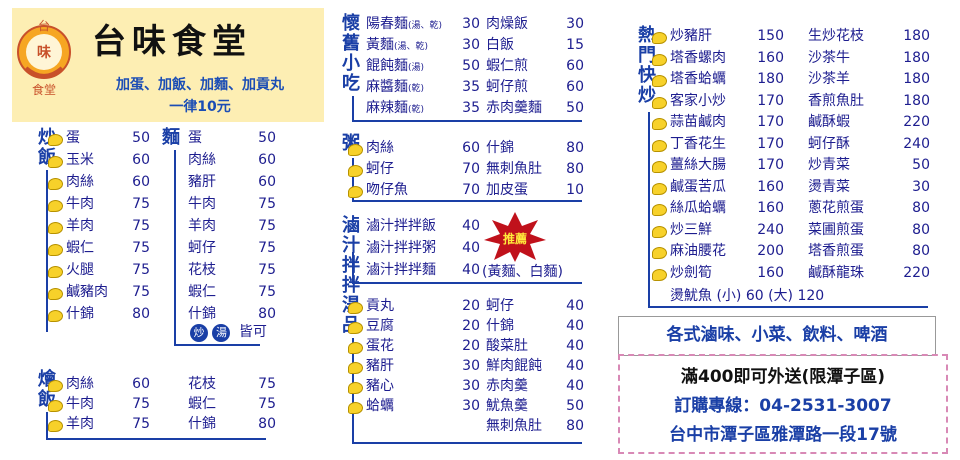 Image resolution: width=960 pixels, height=460 pixels. I want to click on menu-item: 黃麵(湯、乾) 30, so click(424, 45).